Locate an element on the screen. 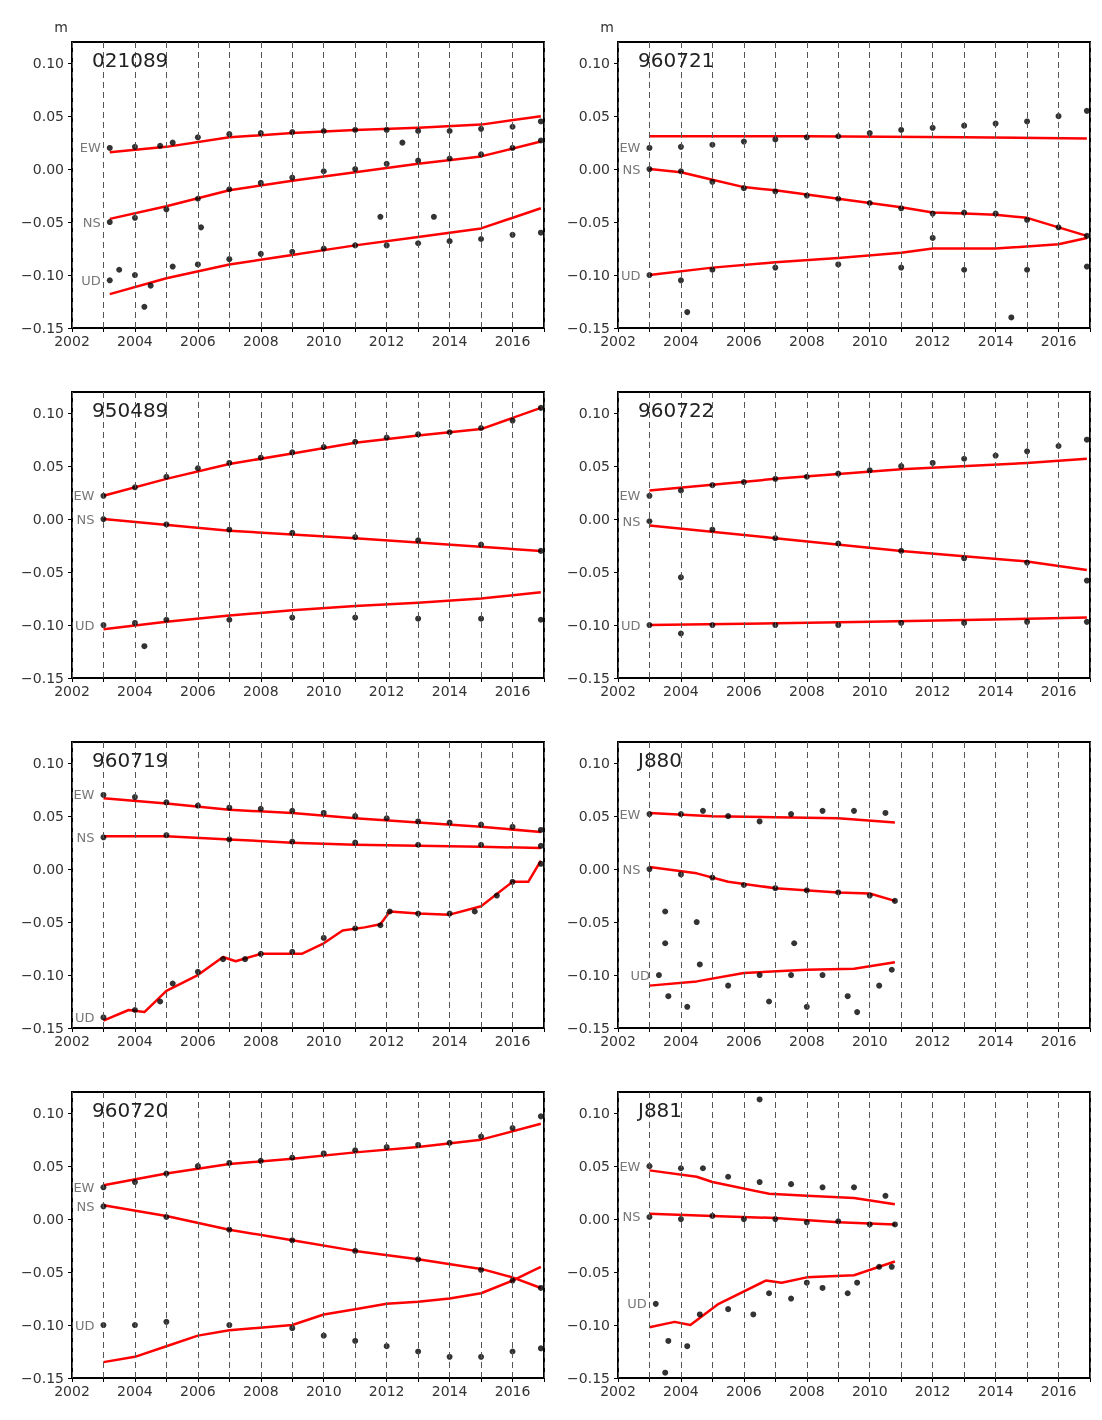  y-tick-label: 0.00 is located at coordinates (48, 1219).